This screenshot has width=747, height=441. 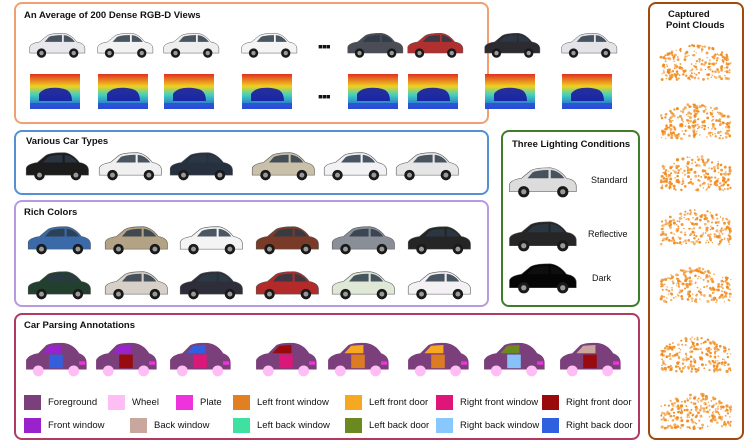 What do you see at coordinates (182, 425) in the screenshot?
I see `legend-label: Back window` at bounding box center [182, 425].